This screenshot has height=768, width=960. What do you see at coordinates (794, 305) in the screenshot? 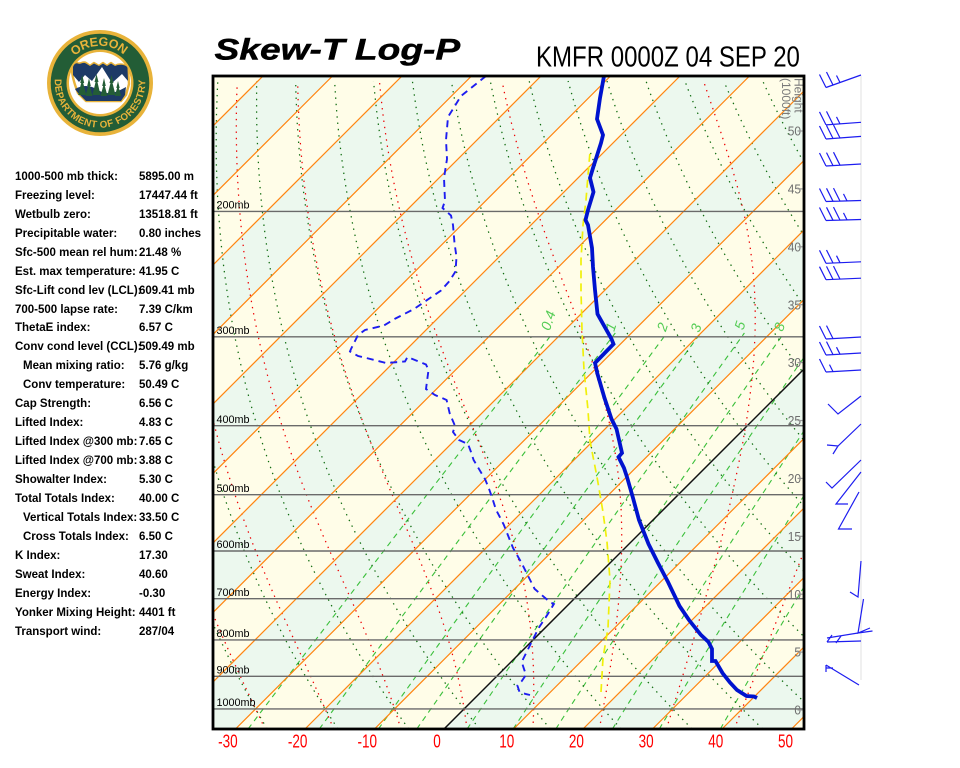
I see `svg-text: 35` at bounding box center [794, 305].